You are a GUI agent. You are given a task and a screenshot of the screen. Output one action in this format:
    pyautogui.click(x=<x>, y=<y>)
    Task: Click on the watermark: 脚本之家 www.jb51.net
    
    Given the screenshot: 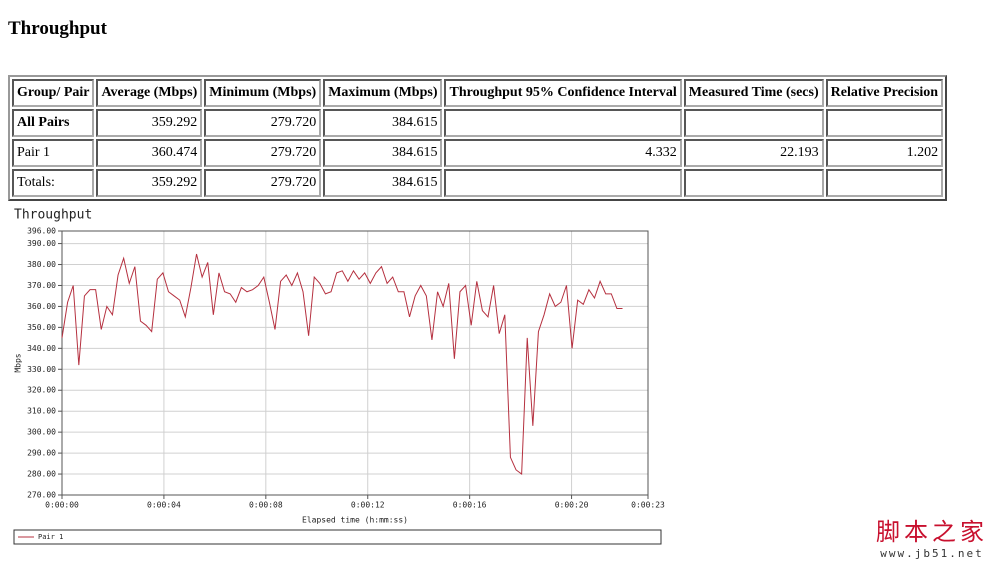 What is the action you would take?
    pyautogui.click(x=932, y=536)
    